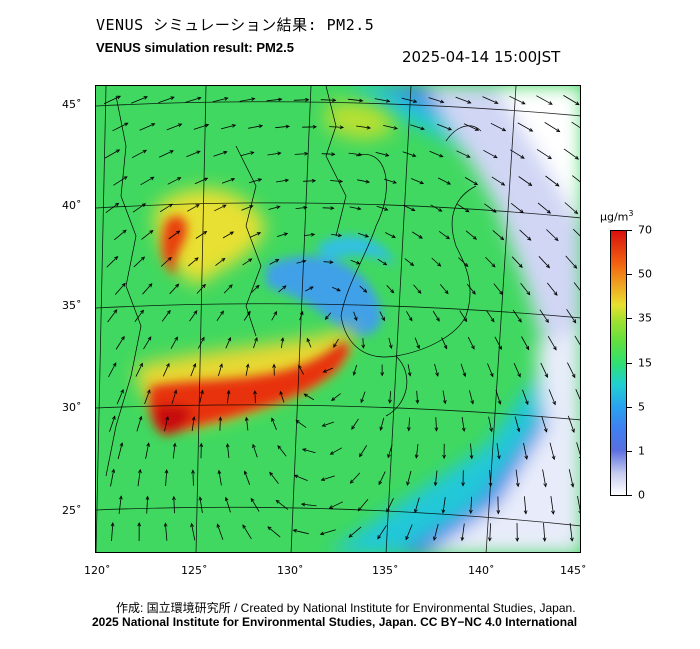 The width and height of the screenshot is (700, 649). Describe the element at coordinates (72, 104) in the screenshot. I see `lat-label-45: 45˚` at that location.